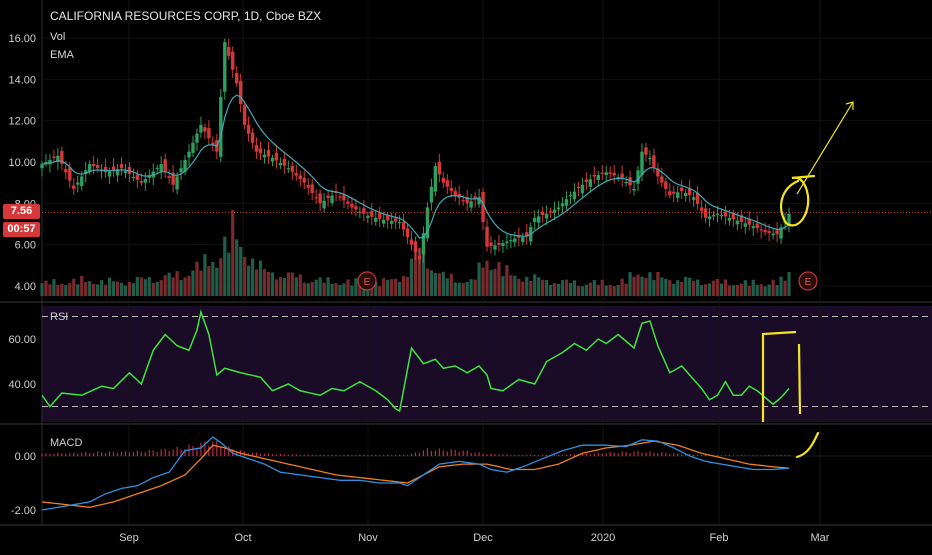 Image resolution: width=932 pixels, height=555 pixels. I want to click on price-y-tick: 10.00, so click(22, 163).